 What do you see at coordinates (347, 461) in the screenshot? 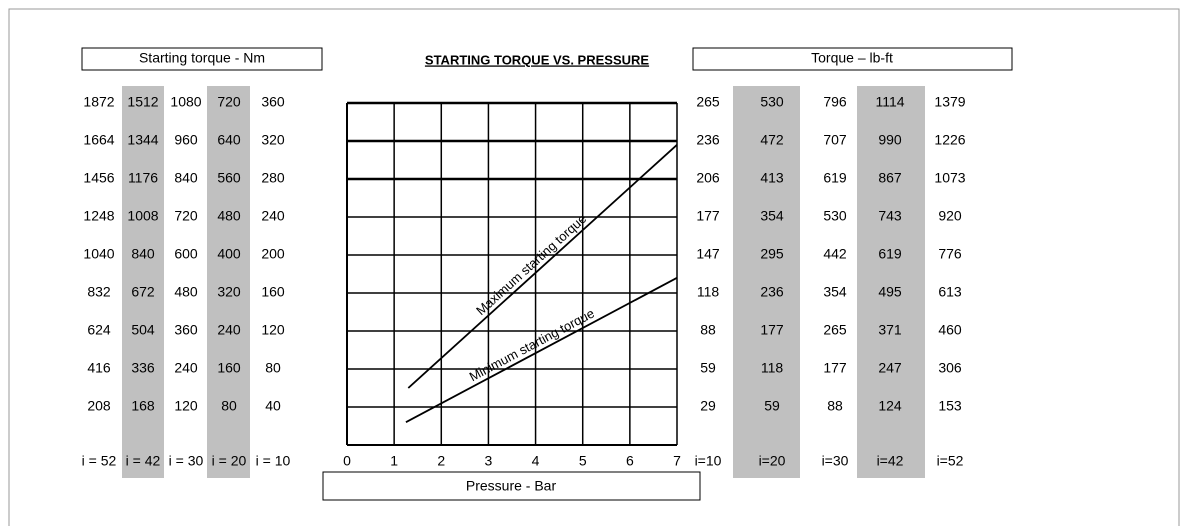
I see `x-tick-label: 0` at bounding box center [347, 461].